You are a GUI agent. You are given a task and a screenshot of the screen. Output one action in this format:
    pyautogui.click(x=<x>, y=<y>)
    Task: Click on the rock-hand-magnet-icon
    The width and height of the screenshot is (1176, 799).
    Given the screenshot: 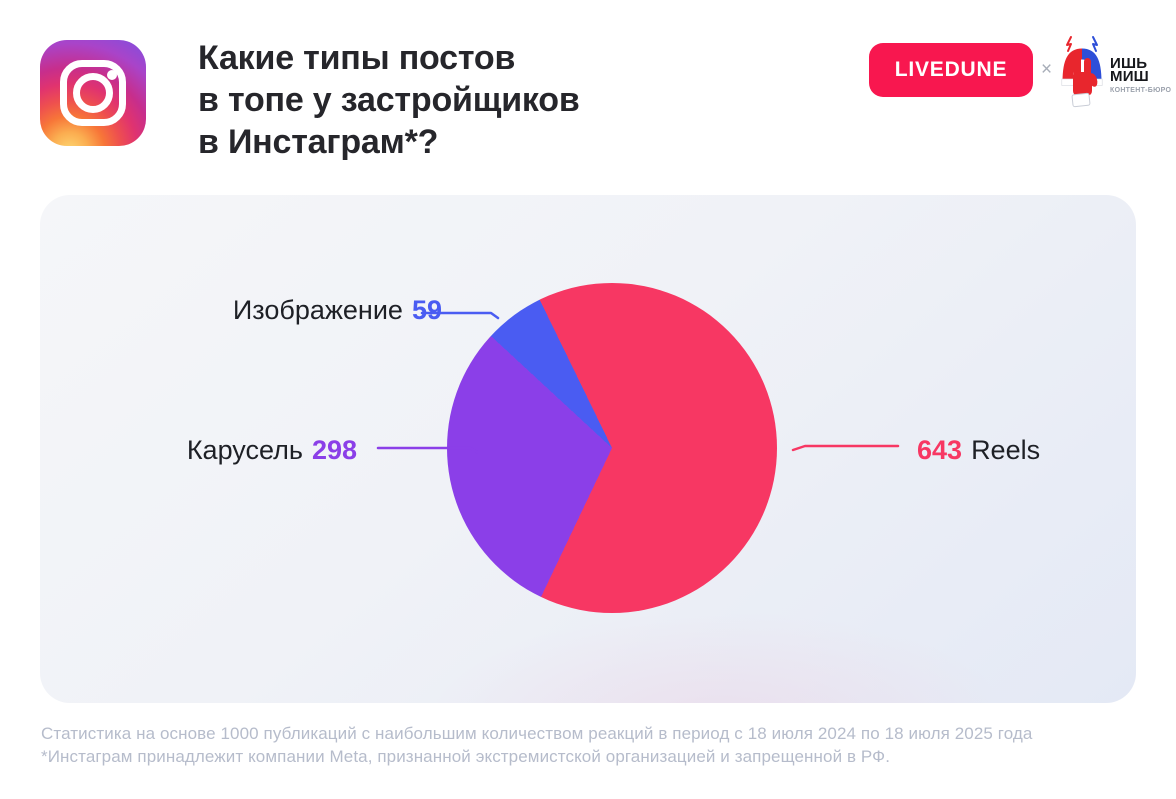 What is the action you would take?
    pyautogui.click(x=1082, y=72)
    